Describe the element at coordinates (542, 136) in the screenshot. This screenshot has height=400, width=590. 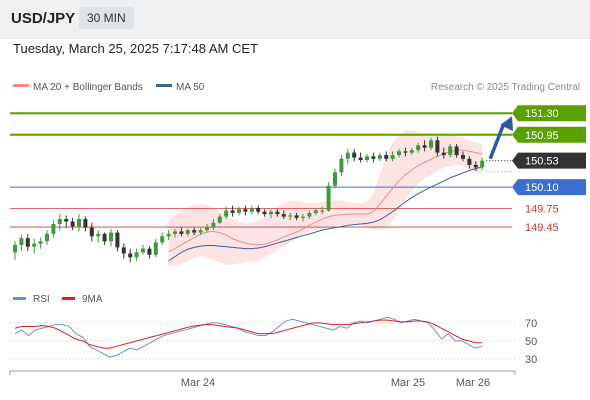
I see `level-label-150.95: 150.95` at that location.